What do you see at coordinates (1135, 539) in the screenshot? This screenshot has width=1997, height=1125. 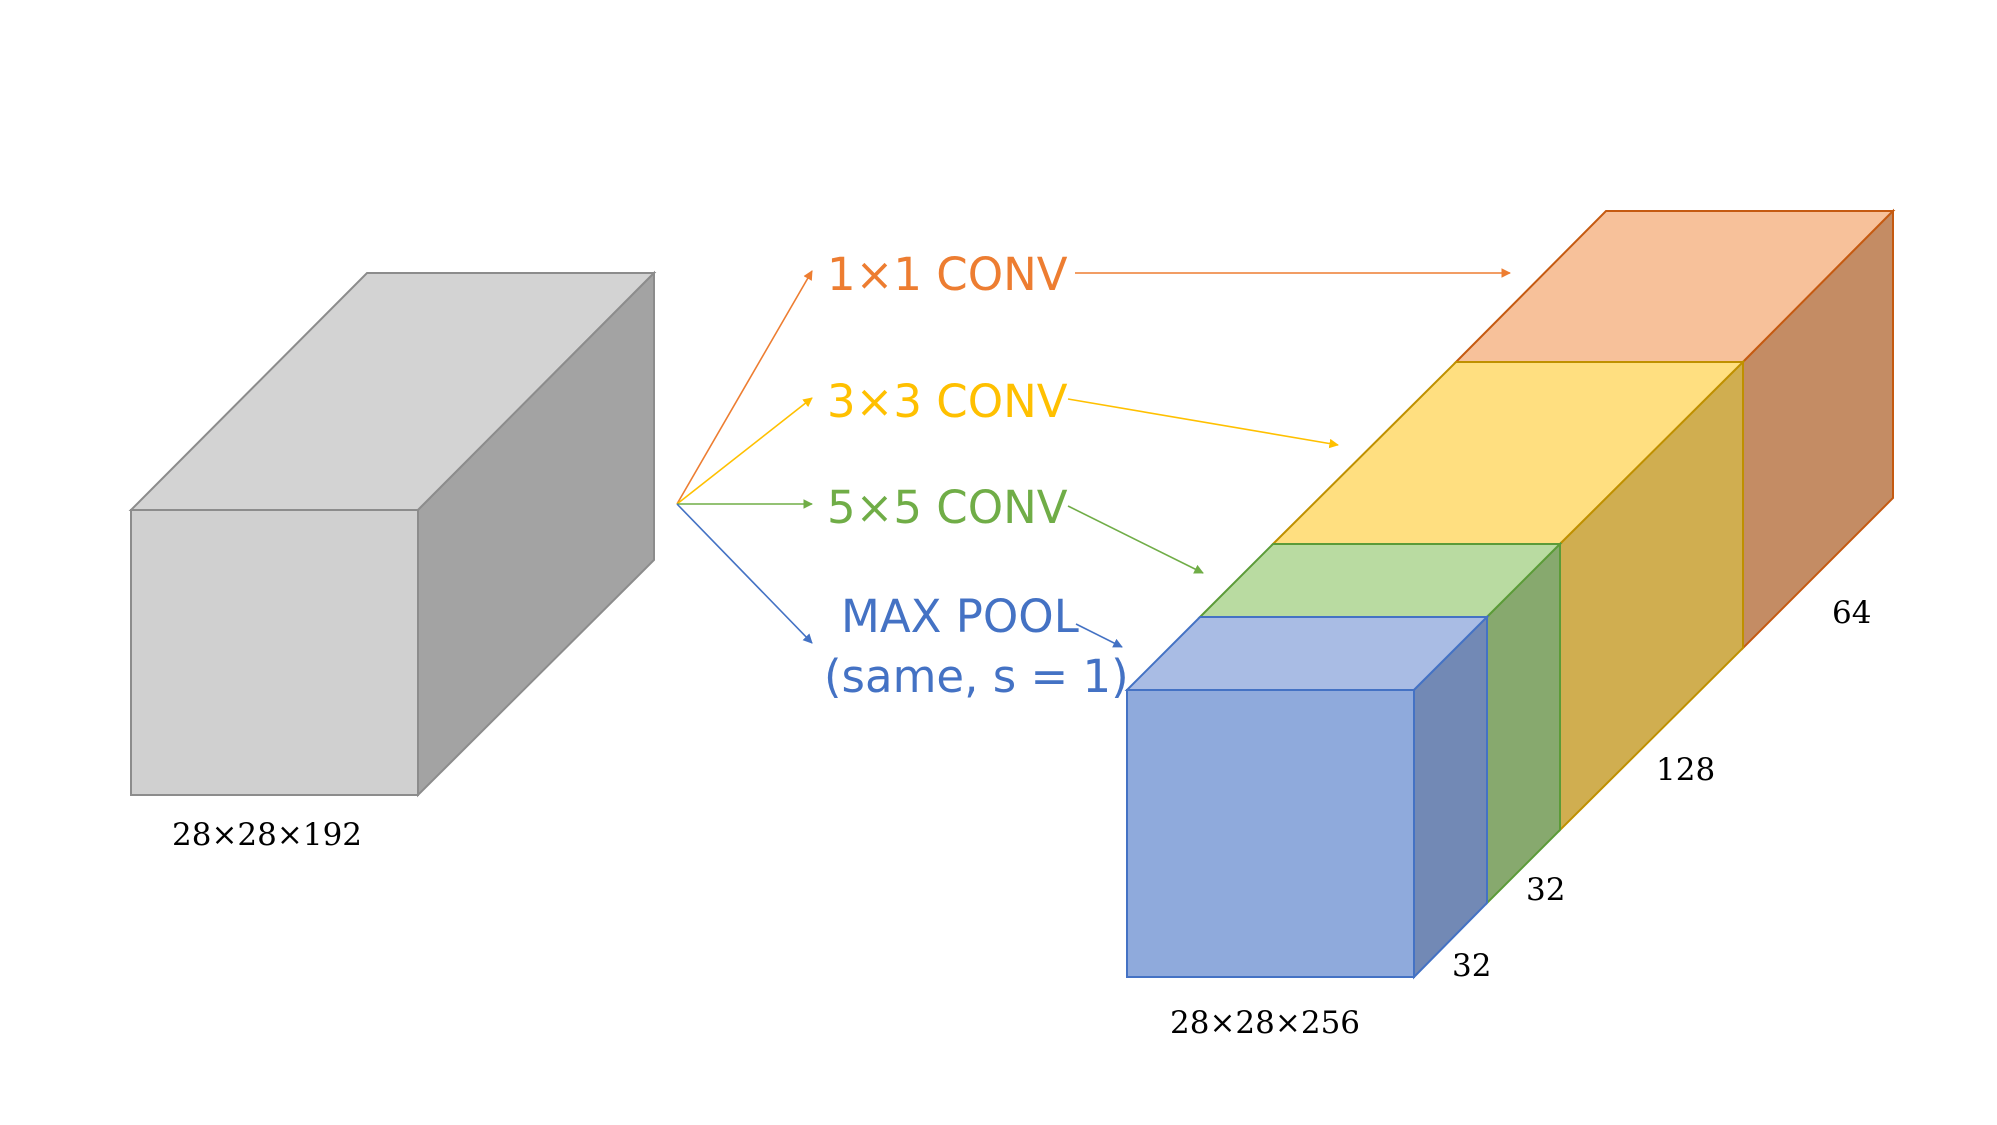 I see `arrow-5x5-to-output` at bounding box center [1135, 539].